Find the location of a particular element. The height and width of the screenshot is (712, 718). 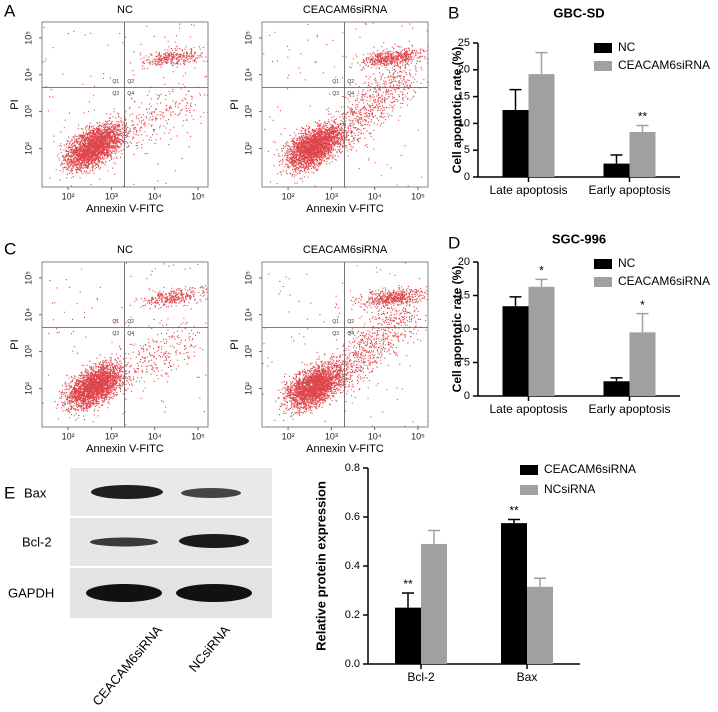

blot-row-label: Bax is located at coordinates (35, 492).